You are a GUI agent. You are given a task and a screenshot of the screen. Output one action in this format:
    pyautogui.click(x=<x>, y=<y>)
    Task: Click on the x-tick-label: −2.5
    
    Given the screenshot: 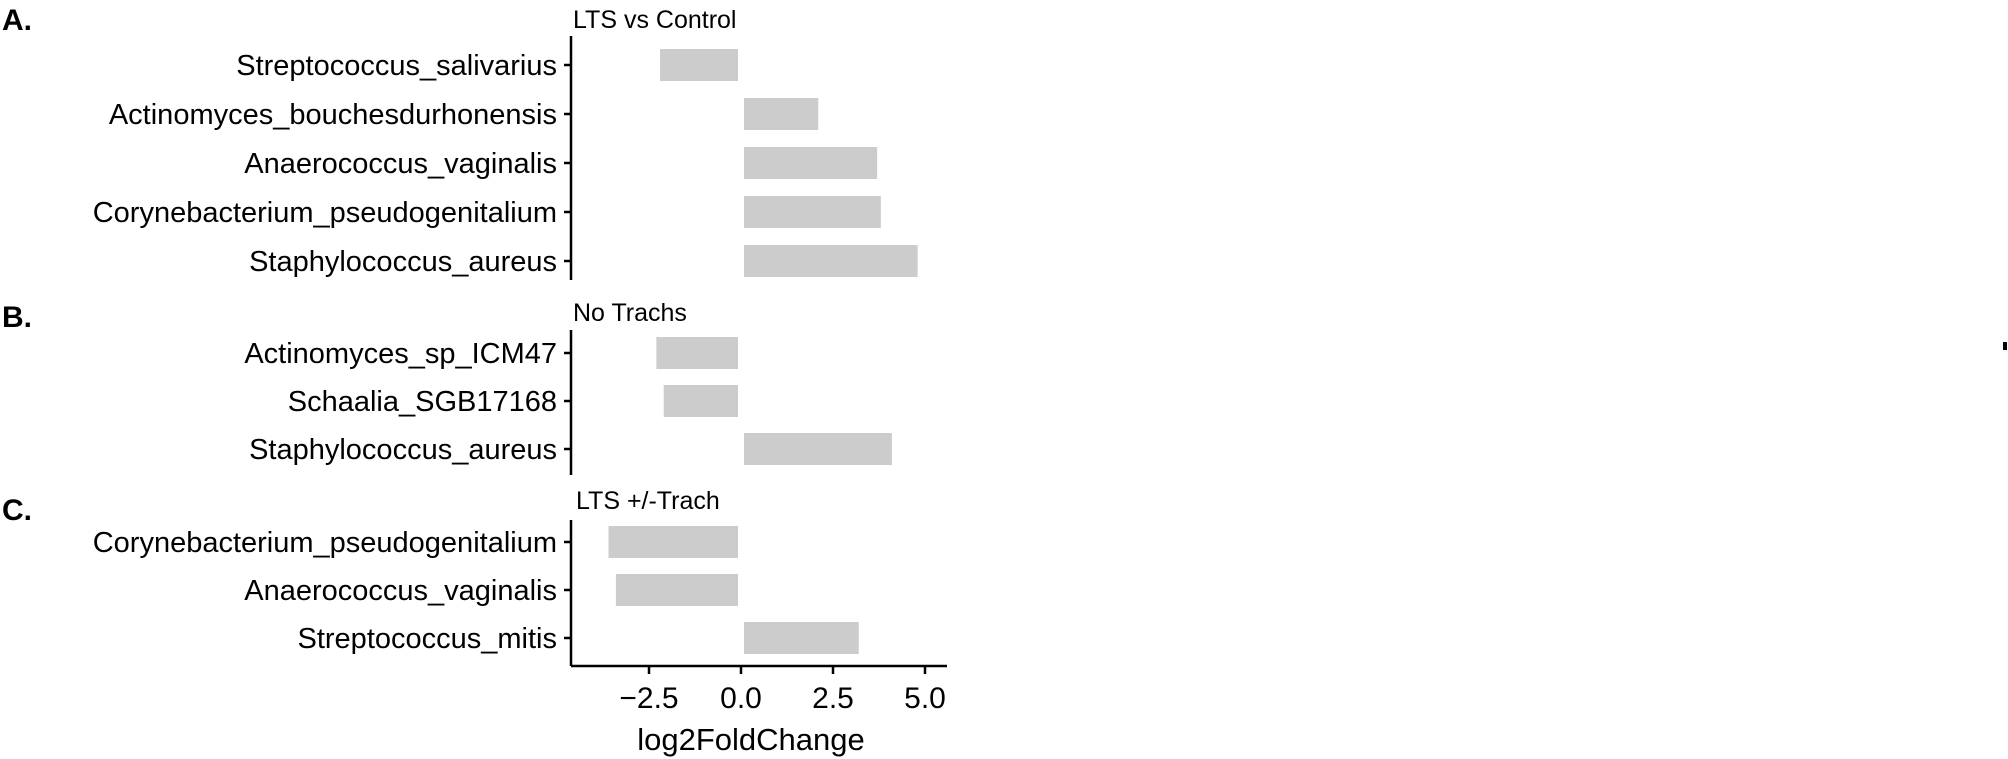 What is the action you would take?
    pyautogui.click(x=648, y=698)
    